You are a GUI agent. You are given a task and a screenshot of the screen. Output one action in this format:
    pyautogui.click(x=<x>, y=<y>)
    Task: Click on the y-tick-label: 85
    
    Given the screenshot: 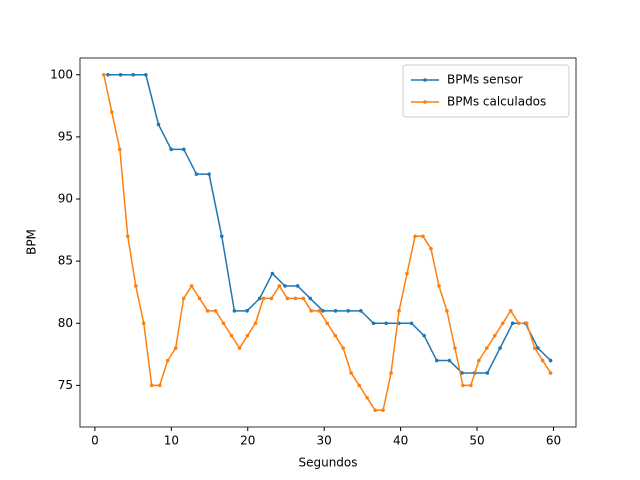 What is the action you would take?
    pyautogui.click(x=65, y=261)
    